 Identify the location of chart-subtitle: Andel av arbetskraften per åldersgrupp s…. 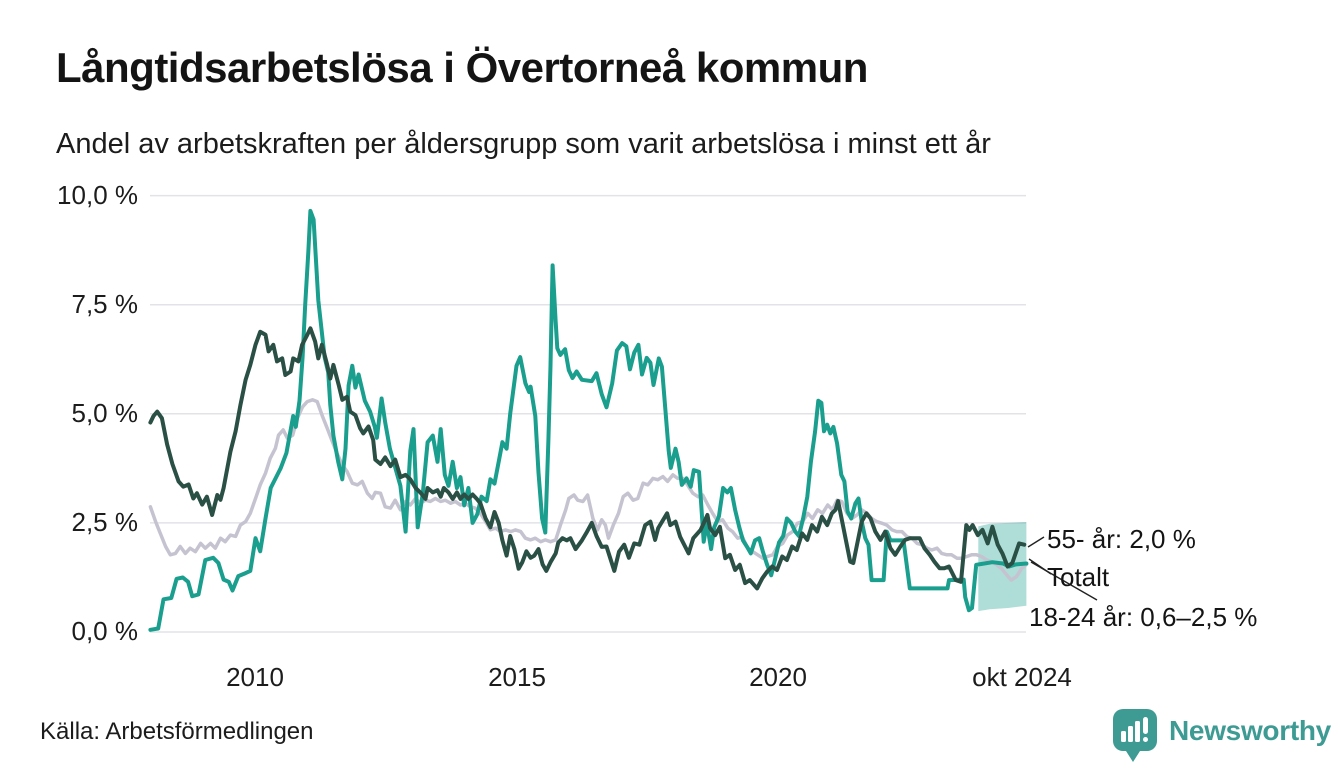
(523, 144).